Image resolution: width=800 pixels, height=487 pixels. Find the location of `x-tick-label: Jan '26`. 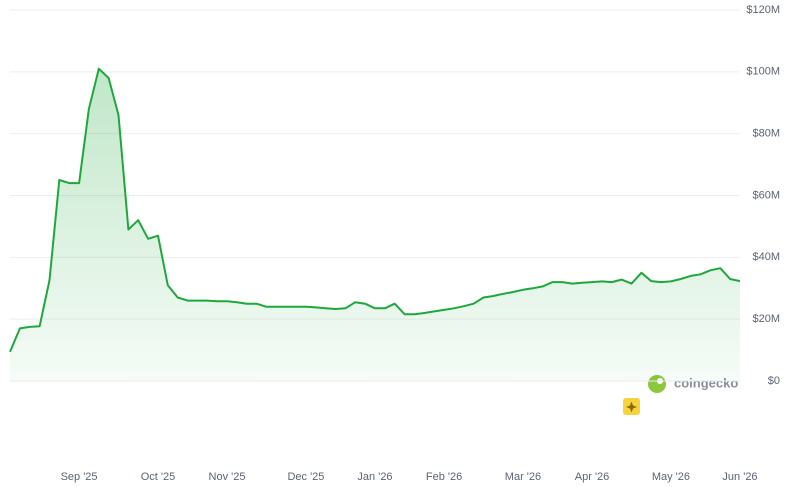

x-tick-label: Jan '26 is located at coordinates (374, 477).